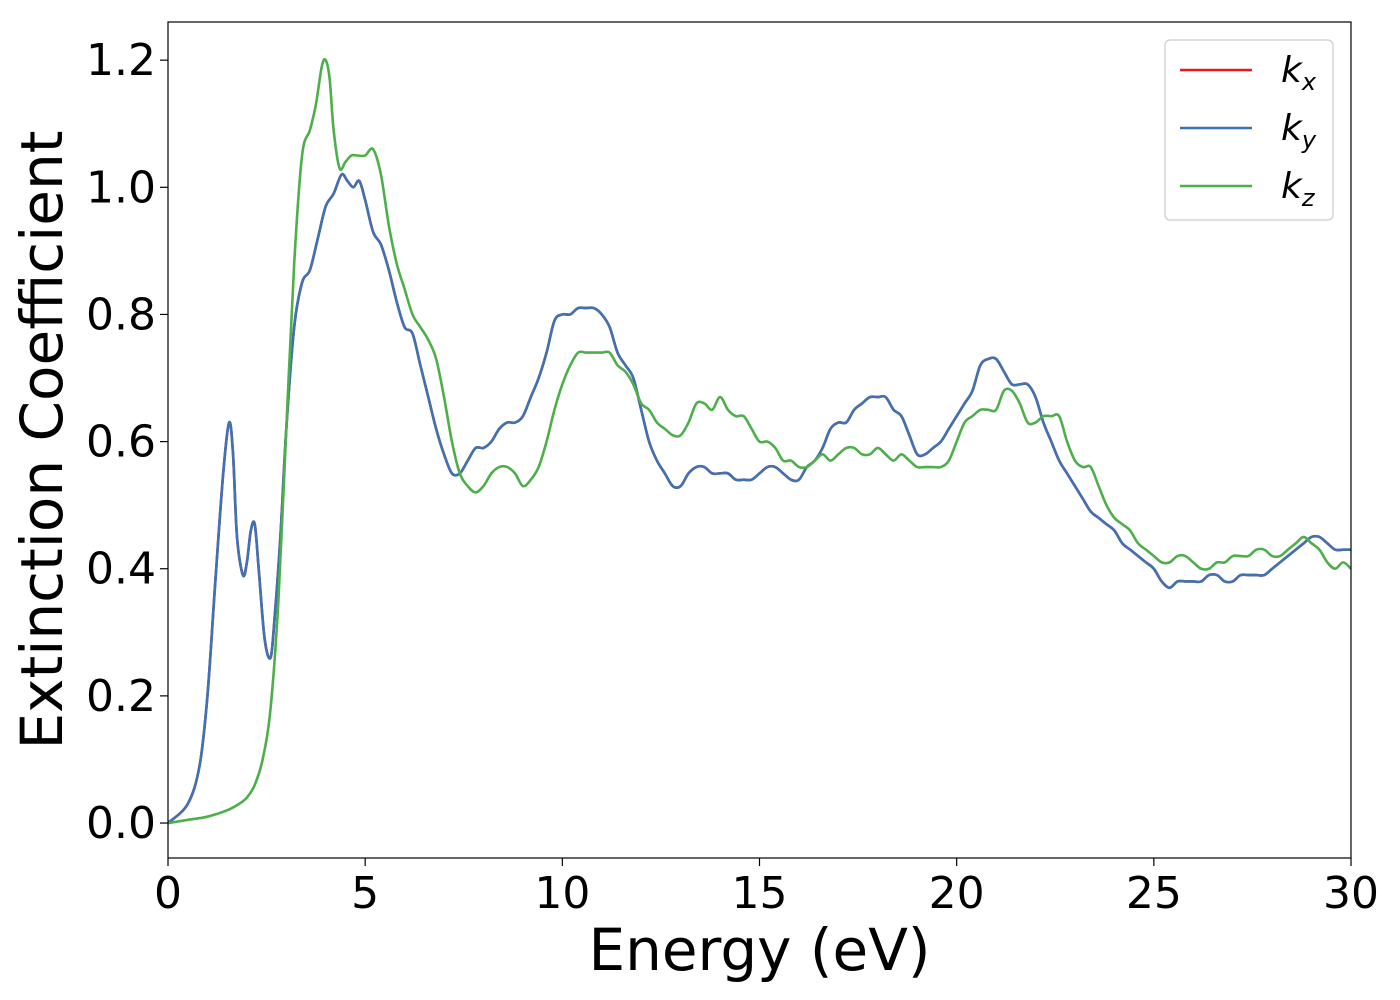 This screenshot has height=1000, width=1400. What do you see at coordinates (1351, 893) in the screenshot?
I see `x-tick-label: 30` at bounding box center [1351, 893].